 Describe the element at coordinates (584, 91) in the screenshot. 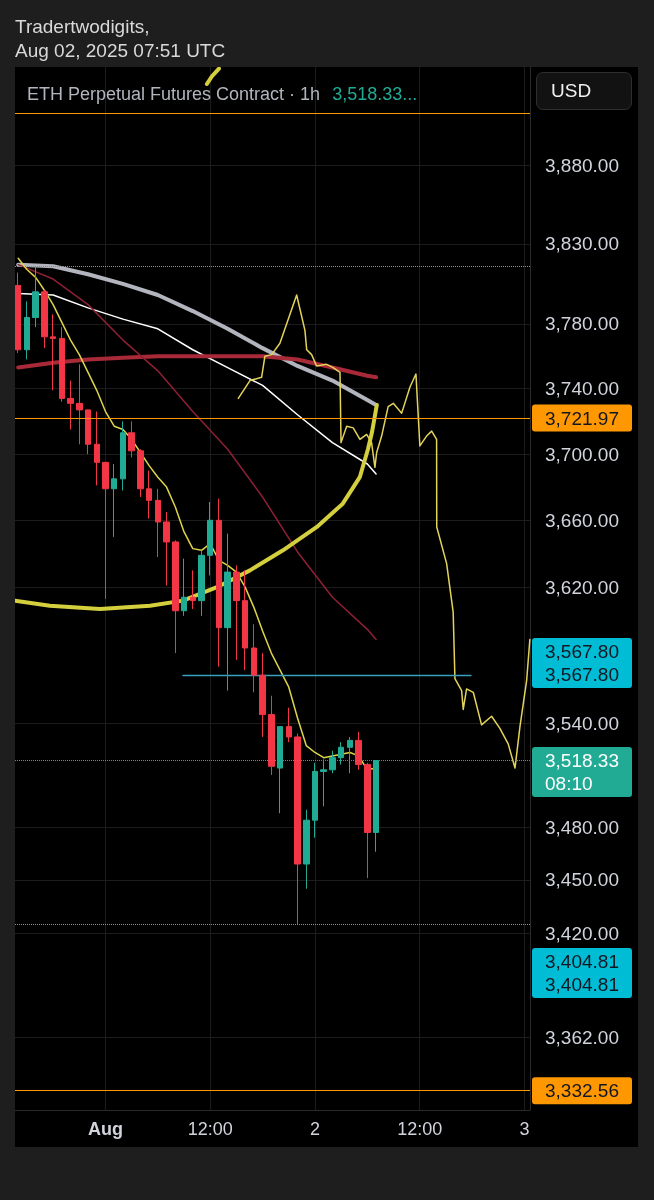

I see `currency-button: USD` at that location.